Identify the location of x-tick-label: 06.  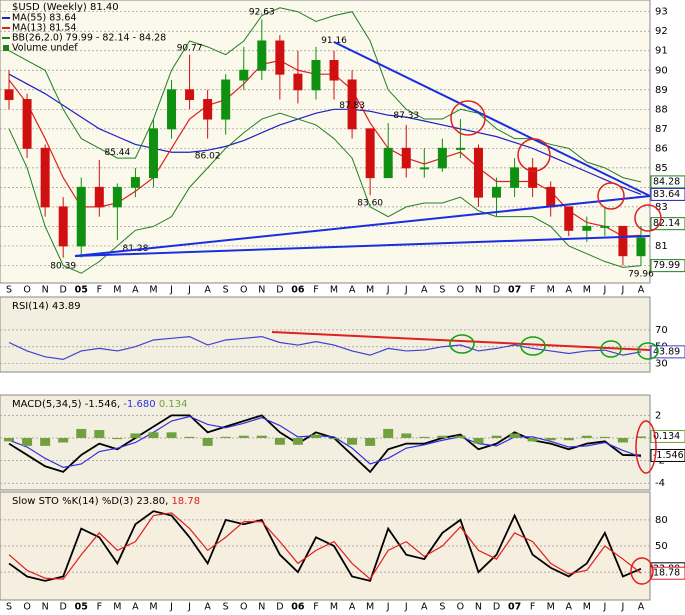
(298, 607).